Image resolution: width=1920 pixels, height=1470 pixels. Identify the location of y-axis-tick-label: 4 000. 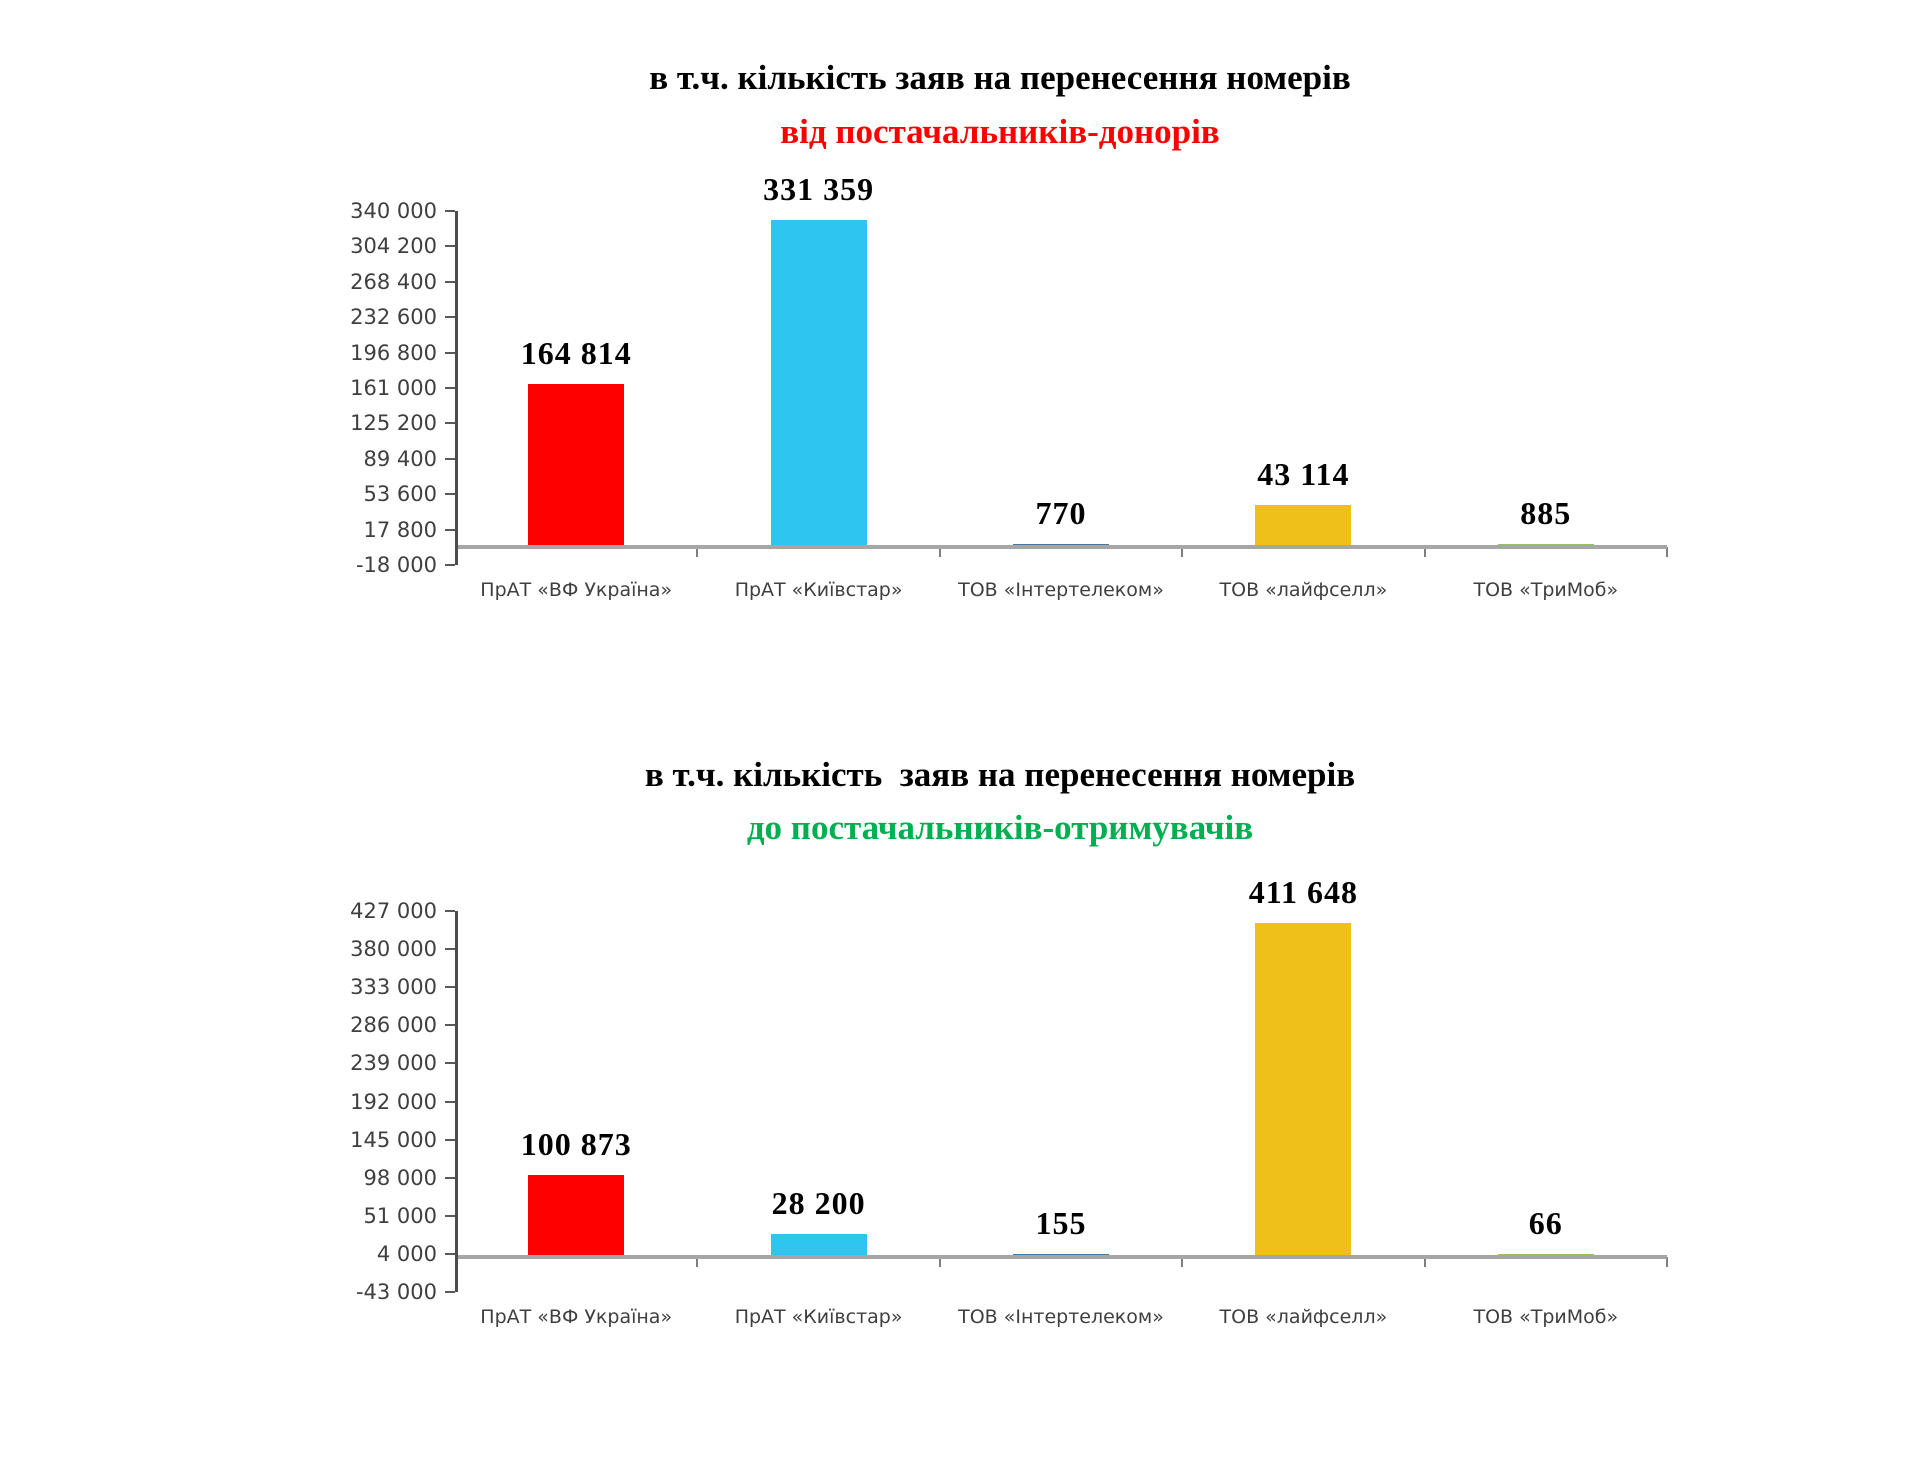
(406, 1253).